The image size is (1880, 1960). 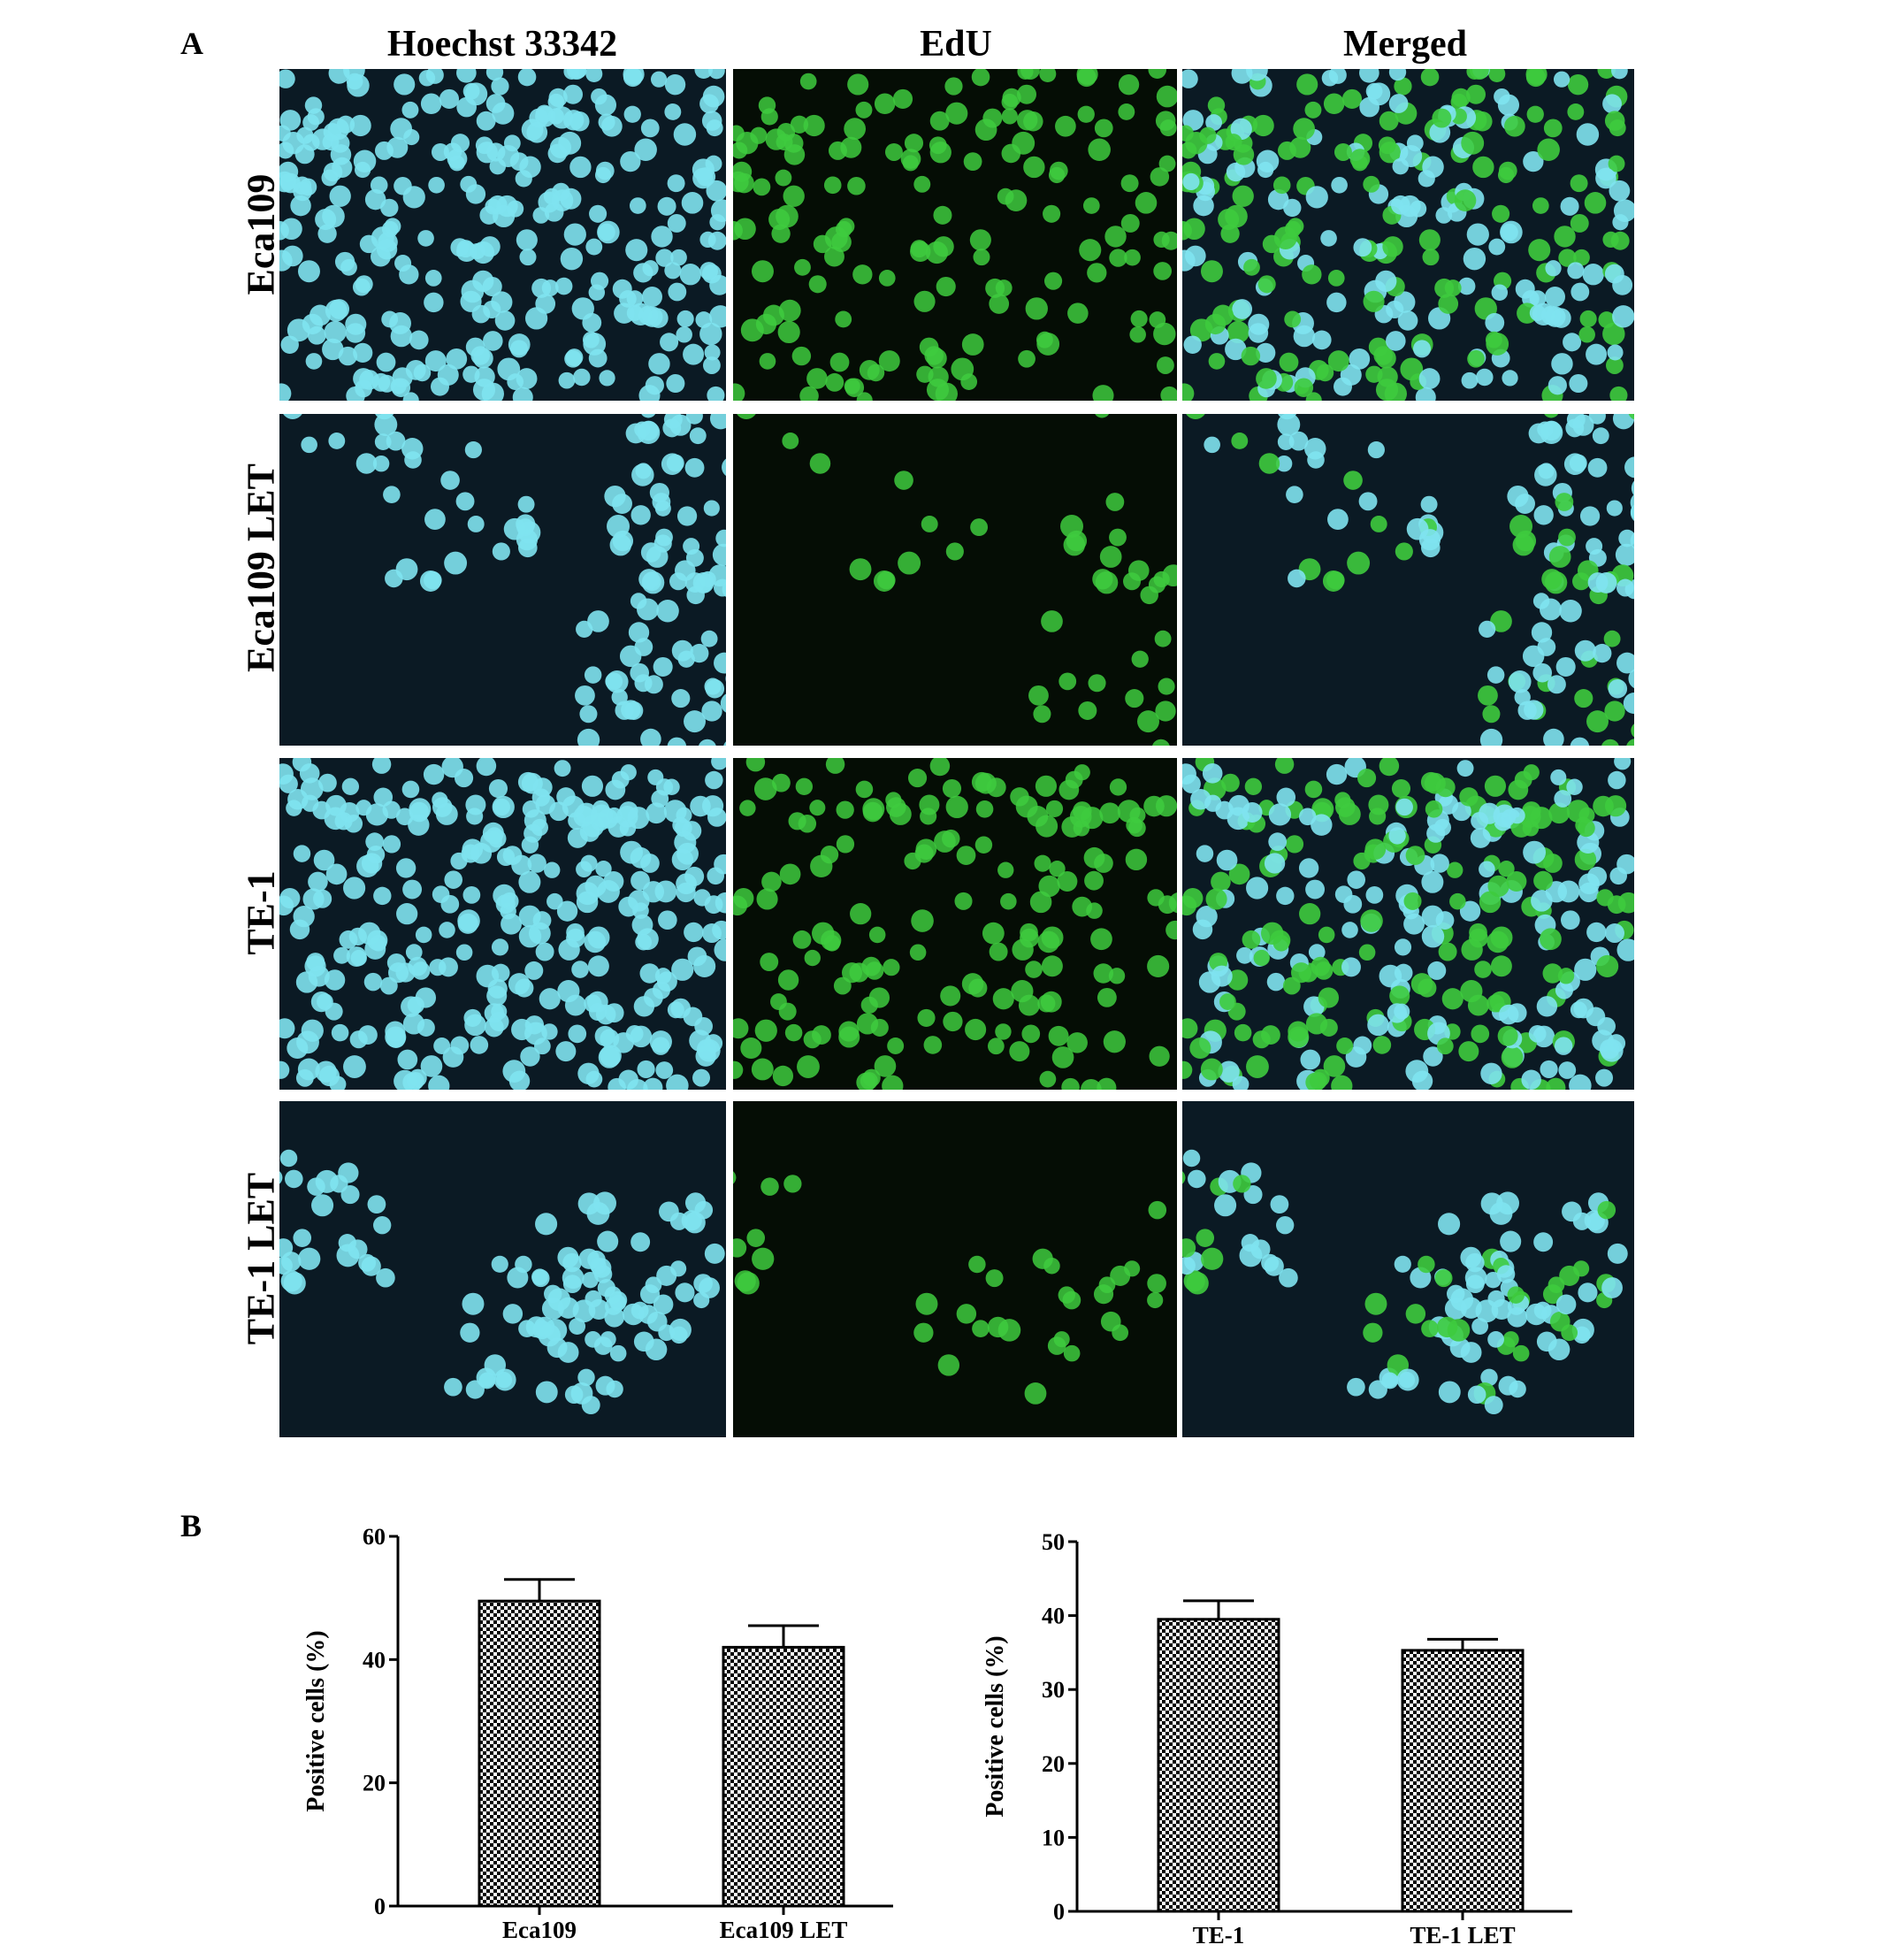 I want to click on bar-te-1-let, so click(x=1463, y=1781).